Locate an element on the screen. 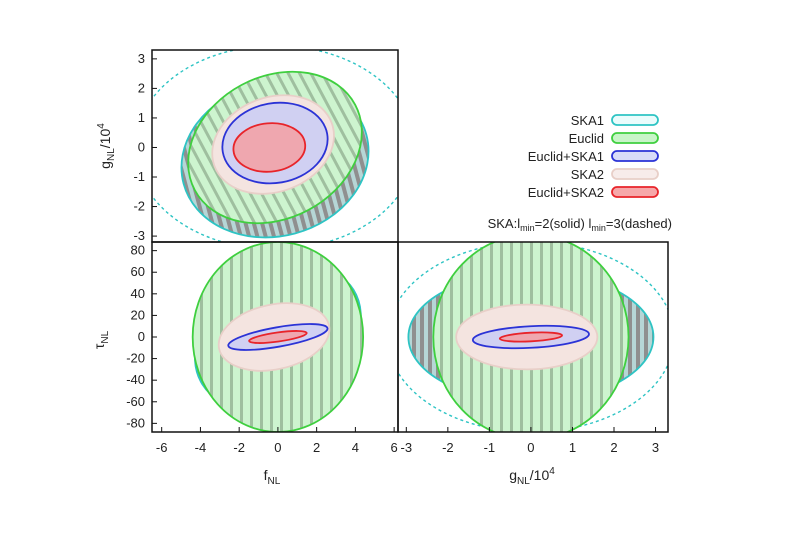 The height and width of the screenshot is (533, 800). ytick-label: -80 is located at coordinates (135, 422).